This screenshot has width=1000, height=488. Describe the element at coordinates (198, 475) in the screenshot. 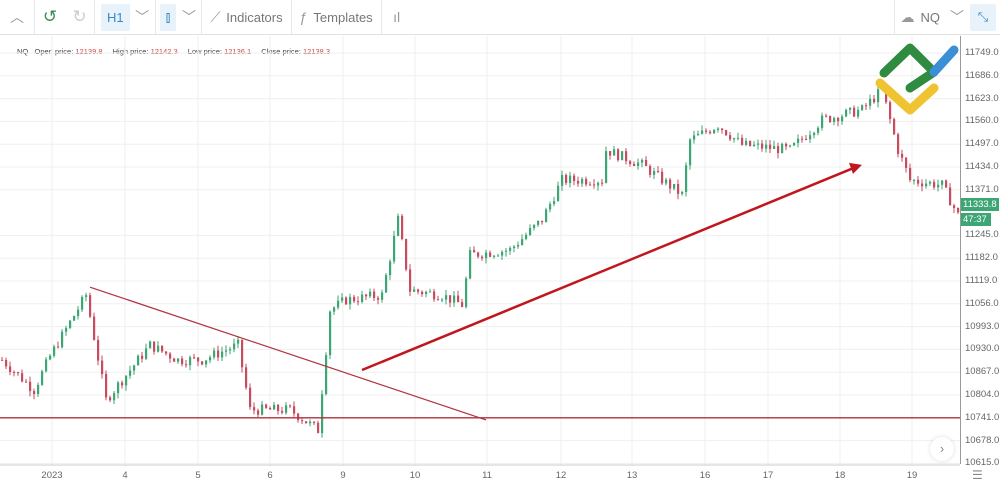

I see `time-tick-label: 5` at that location.